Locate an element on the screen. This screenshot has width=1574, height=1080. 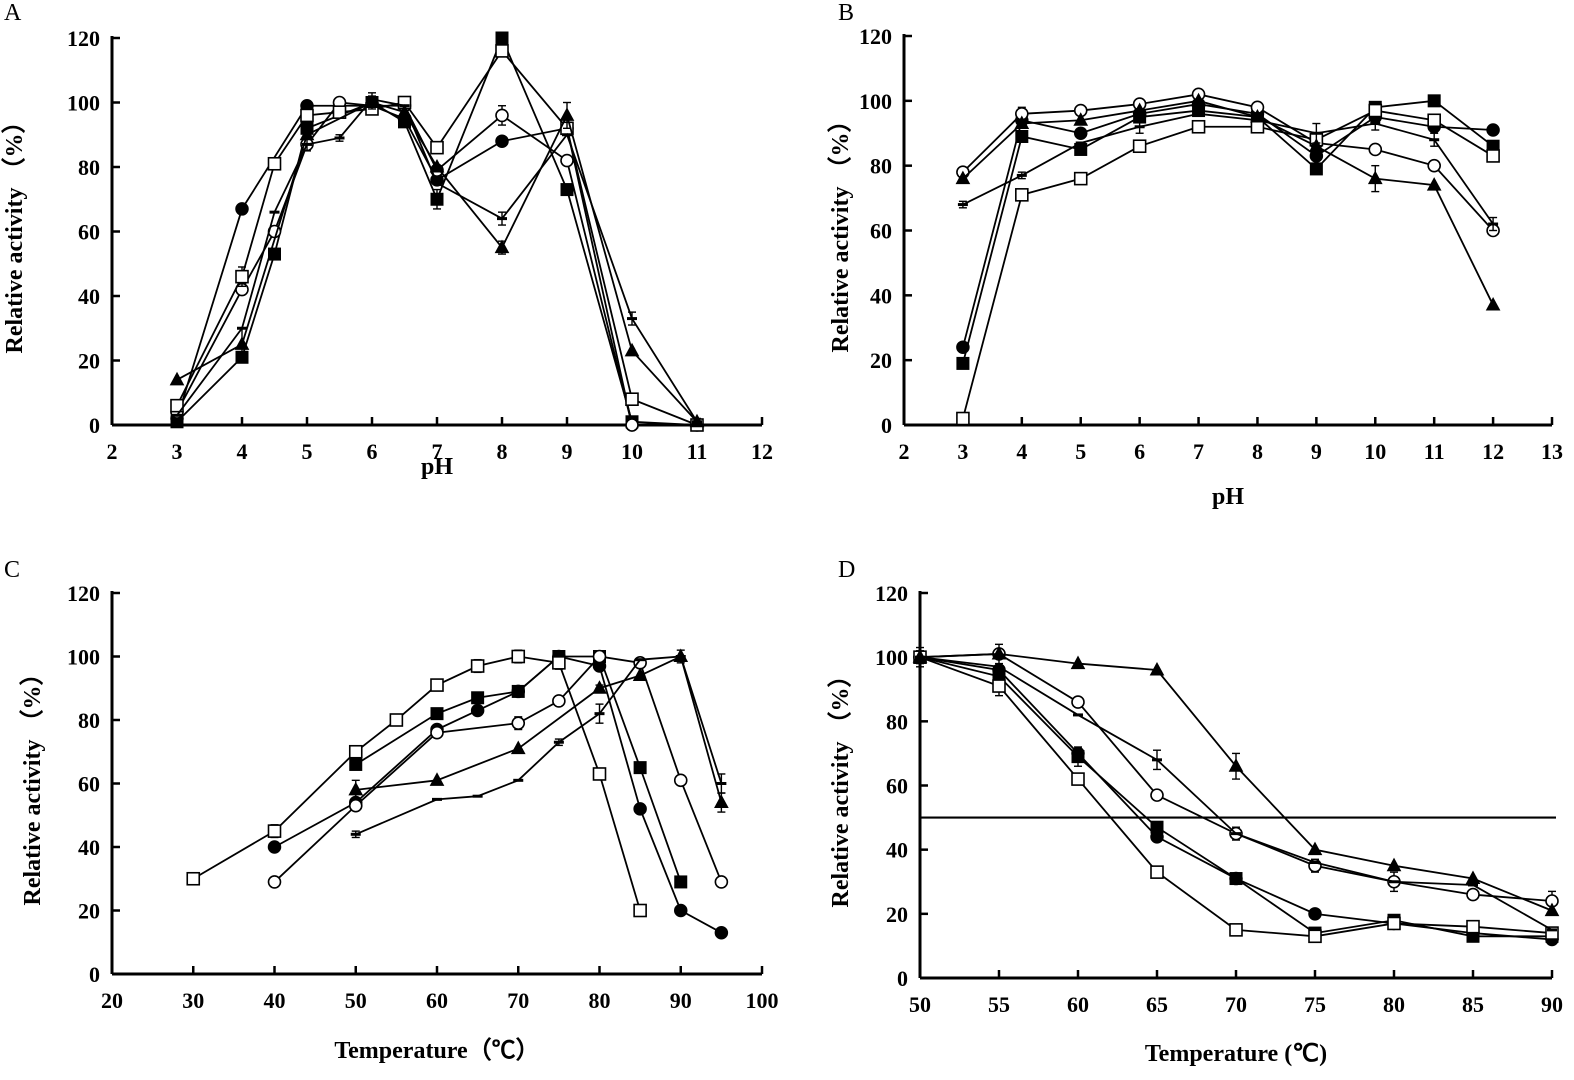
panel-a-y-tick-label: 60 is located at coordinates (89, 232).